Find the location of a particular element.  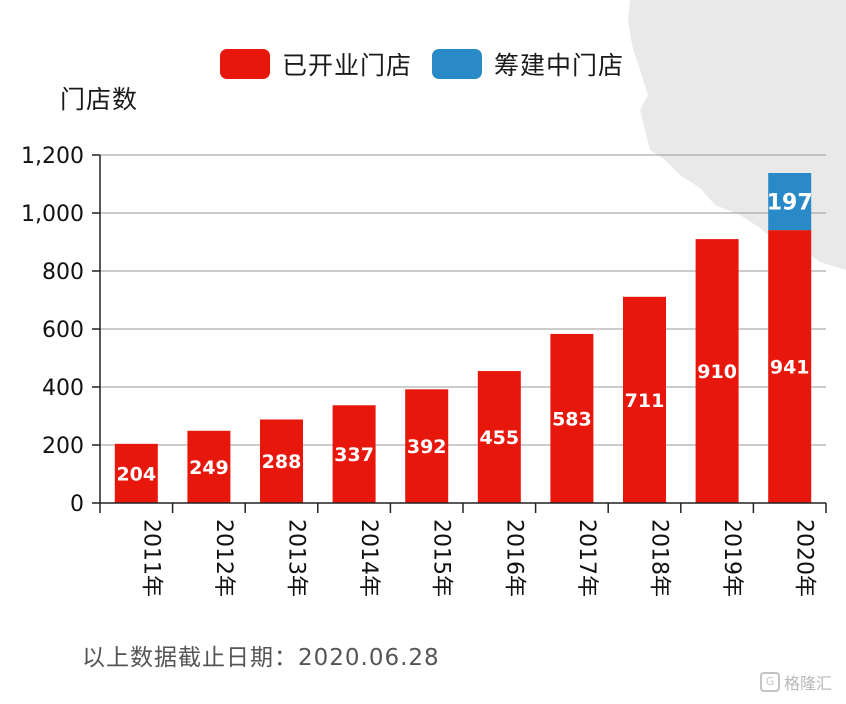

data-label: 711 is located at coordinates (645, 401).